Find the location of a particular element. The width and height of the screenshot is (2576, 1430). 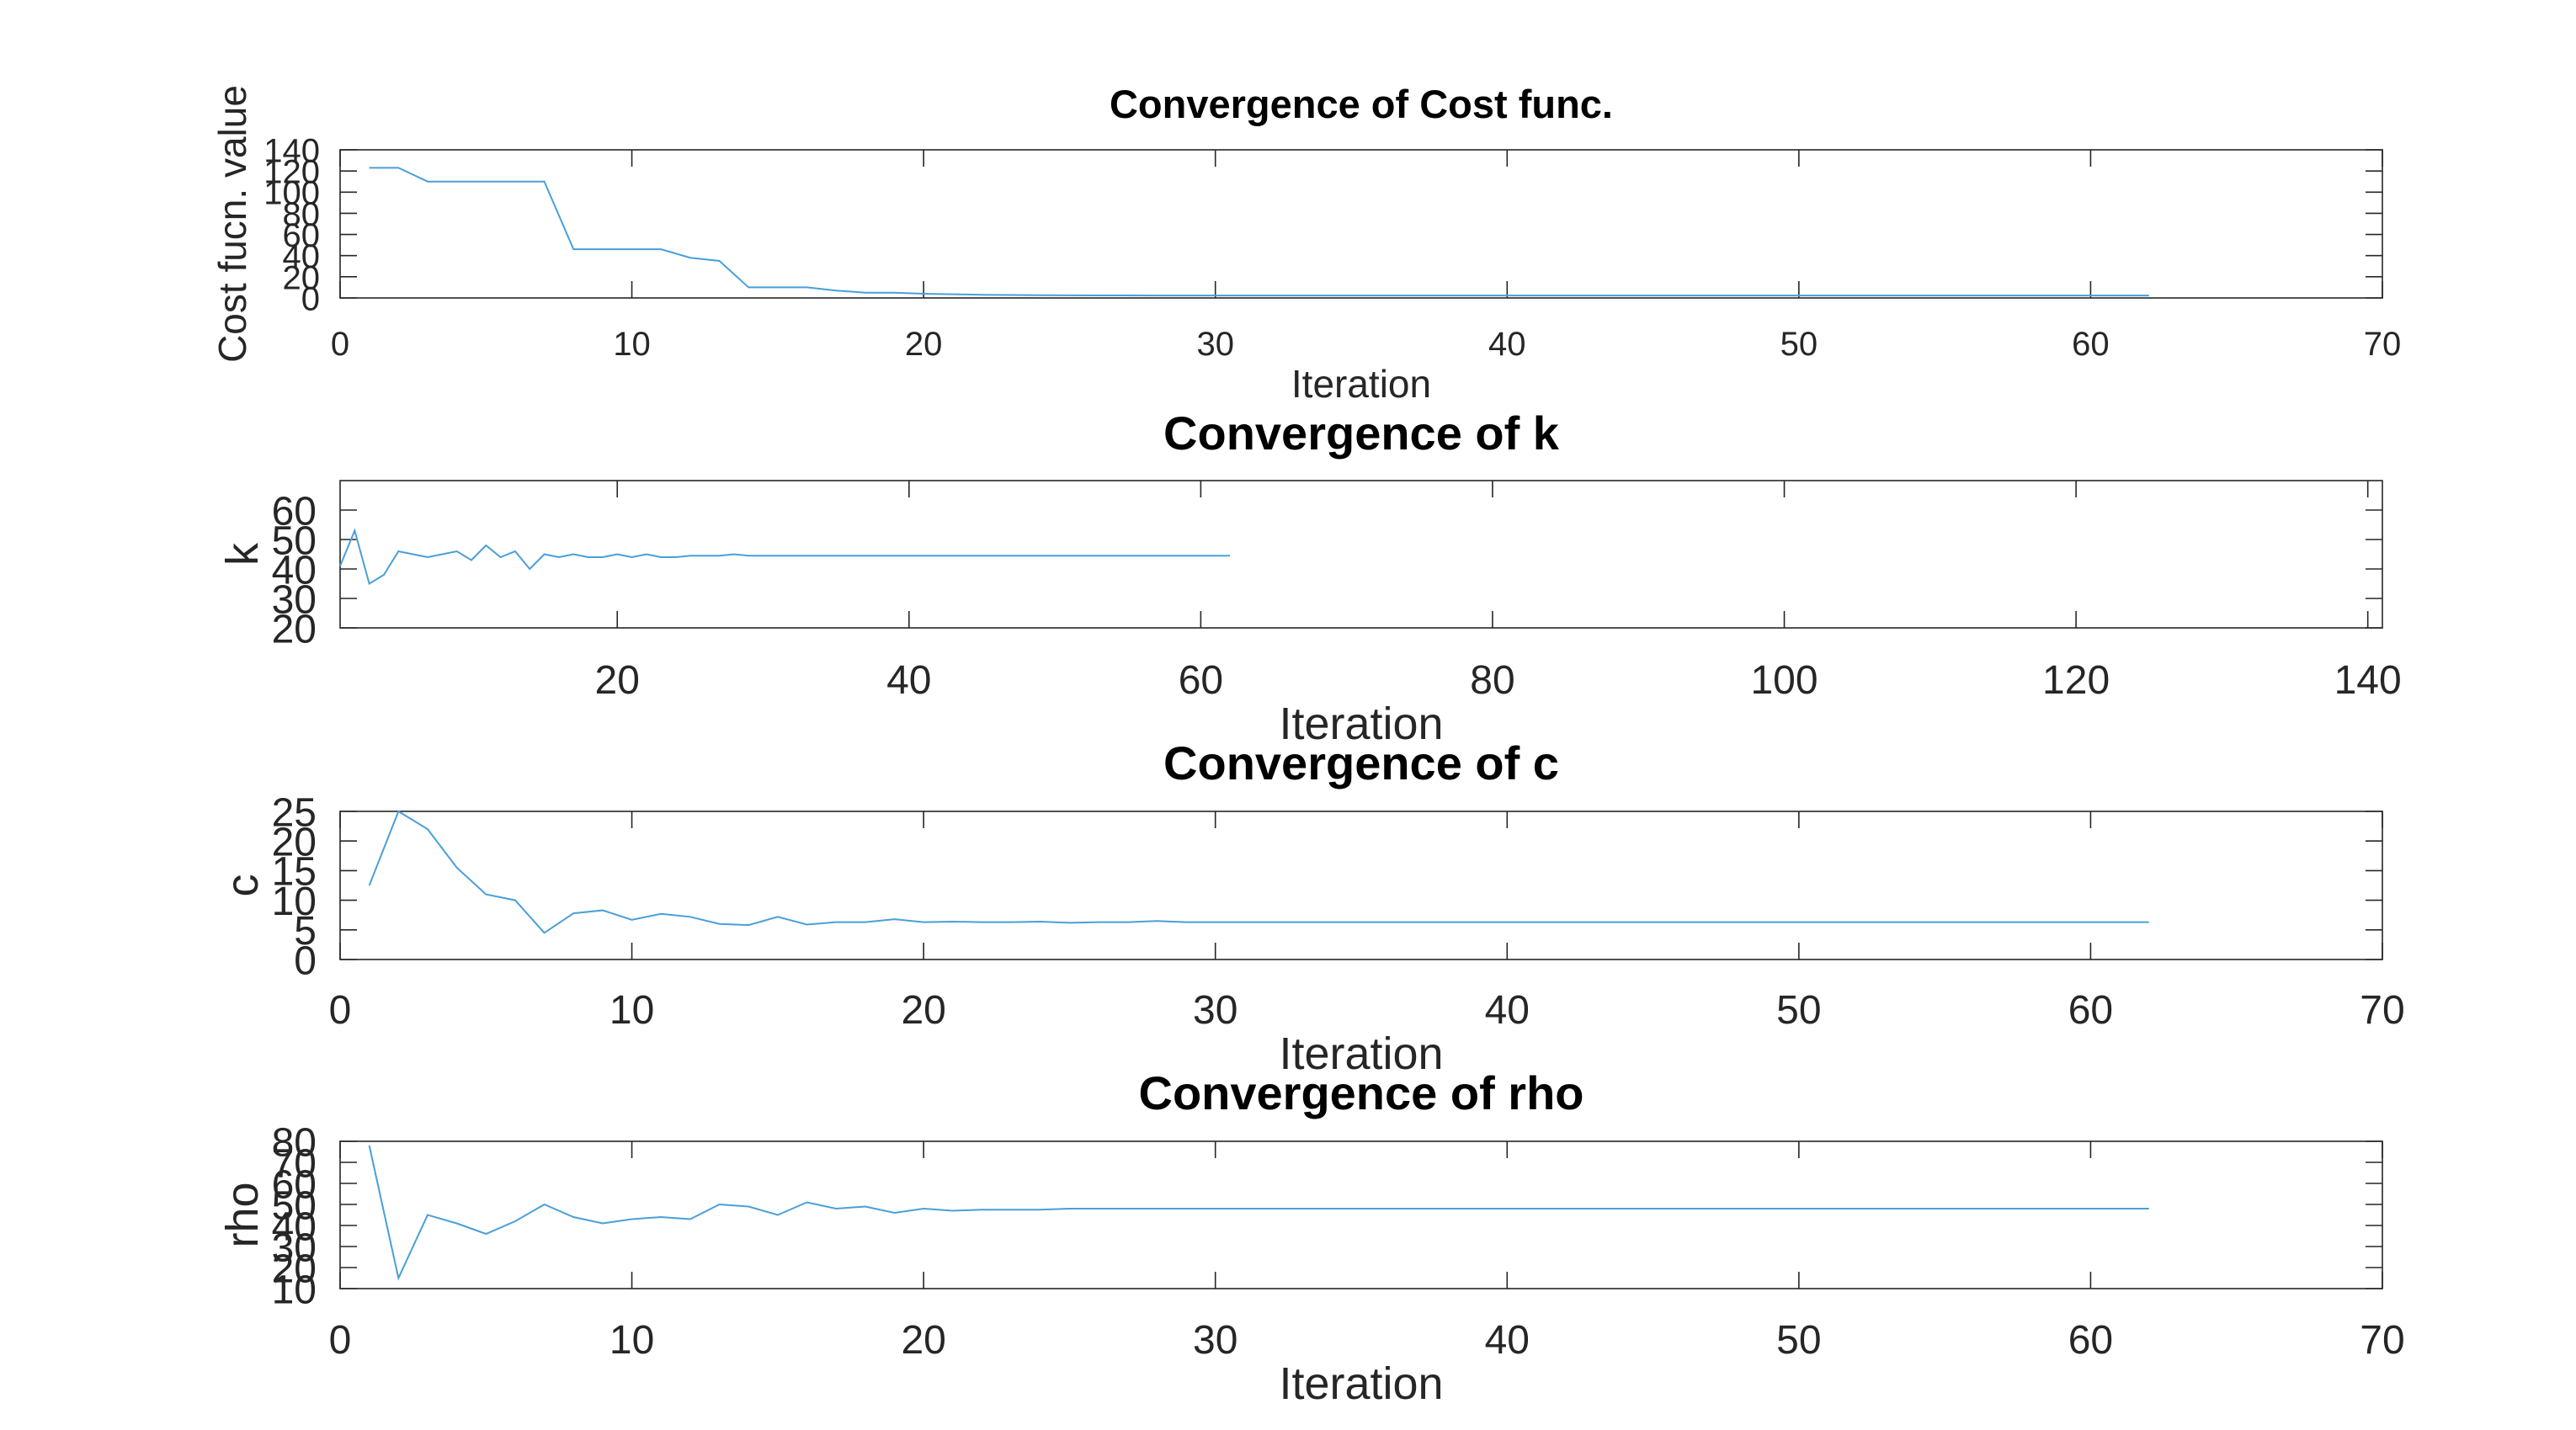

x-tick-label: 100 is located at coordinates (1784, 680).